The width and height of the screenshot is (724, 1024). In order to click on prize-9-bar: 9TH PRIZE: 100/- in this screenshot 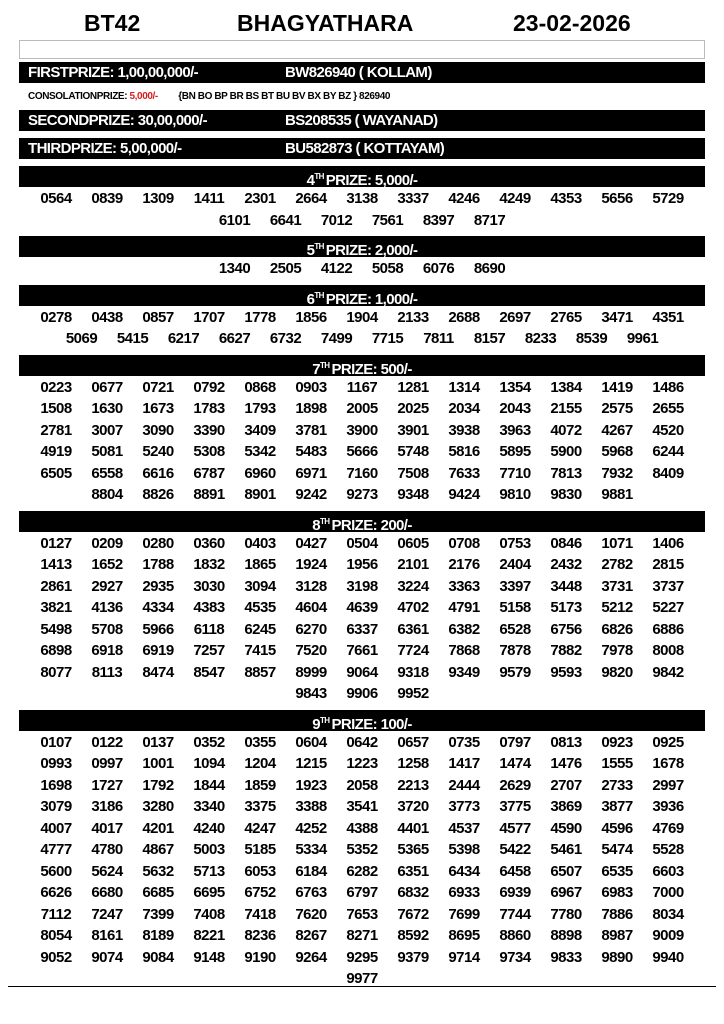, I will do `click(362, 721)`.